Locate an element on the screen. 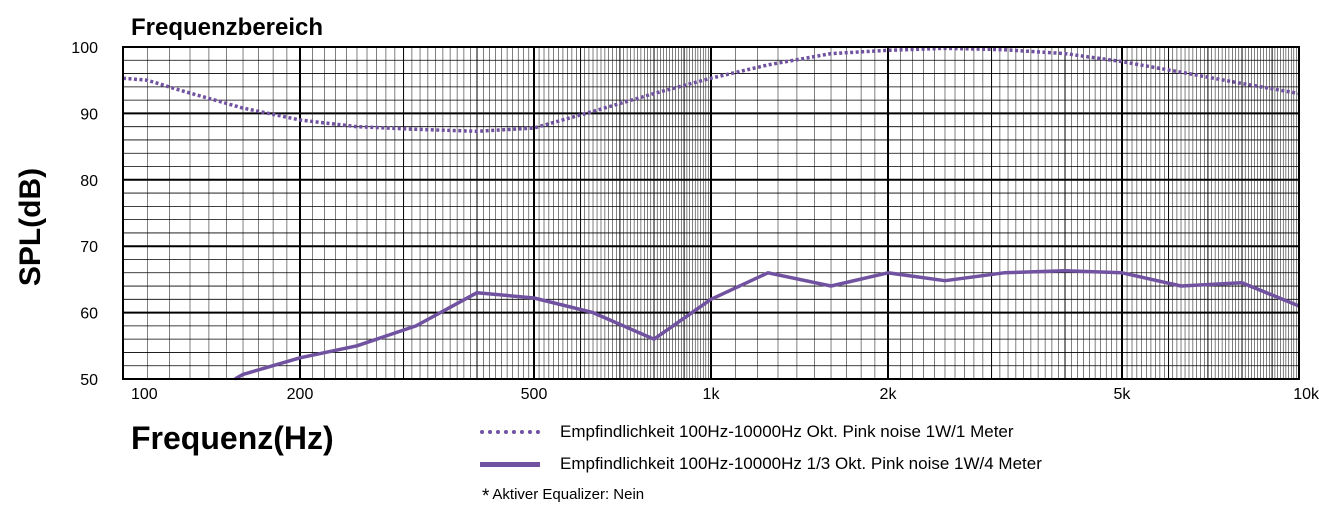 The width and height of the screenshot is (1319, 512). y-tick-label: 100 is located at coordinates (84, 48).